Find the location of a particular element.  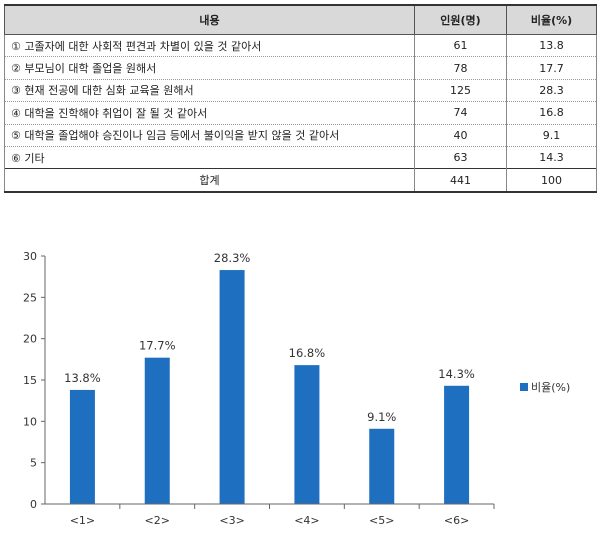

y-tick-label: 30 is located at coordinates (30, 256).